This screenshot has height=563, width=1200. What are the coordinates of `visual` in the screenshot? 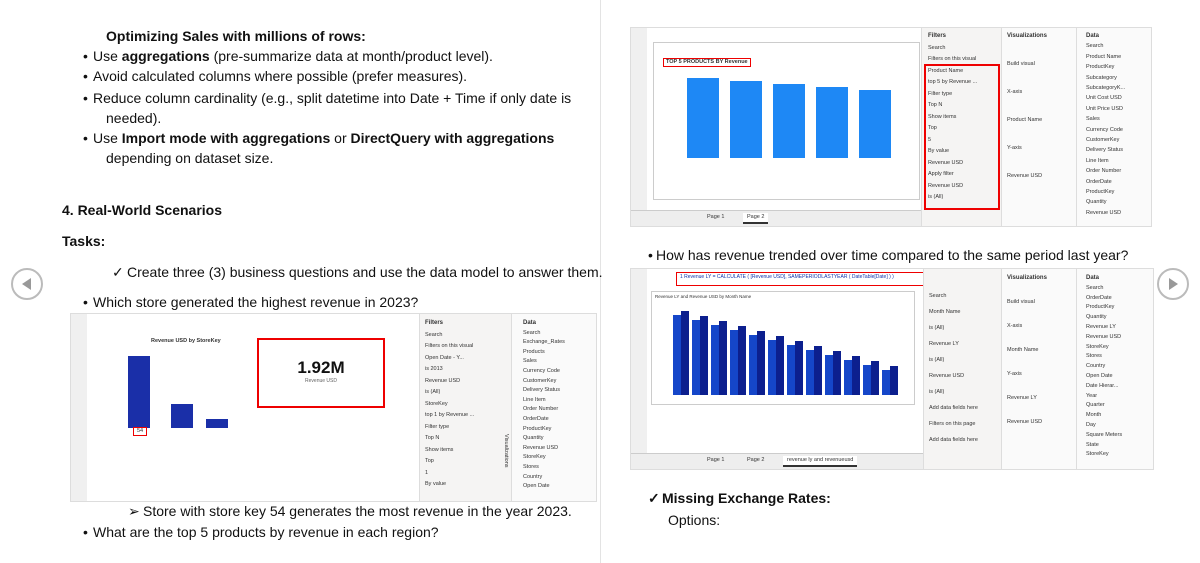 It's located at (786, 121).